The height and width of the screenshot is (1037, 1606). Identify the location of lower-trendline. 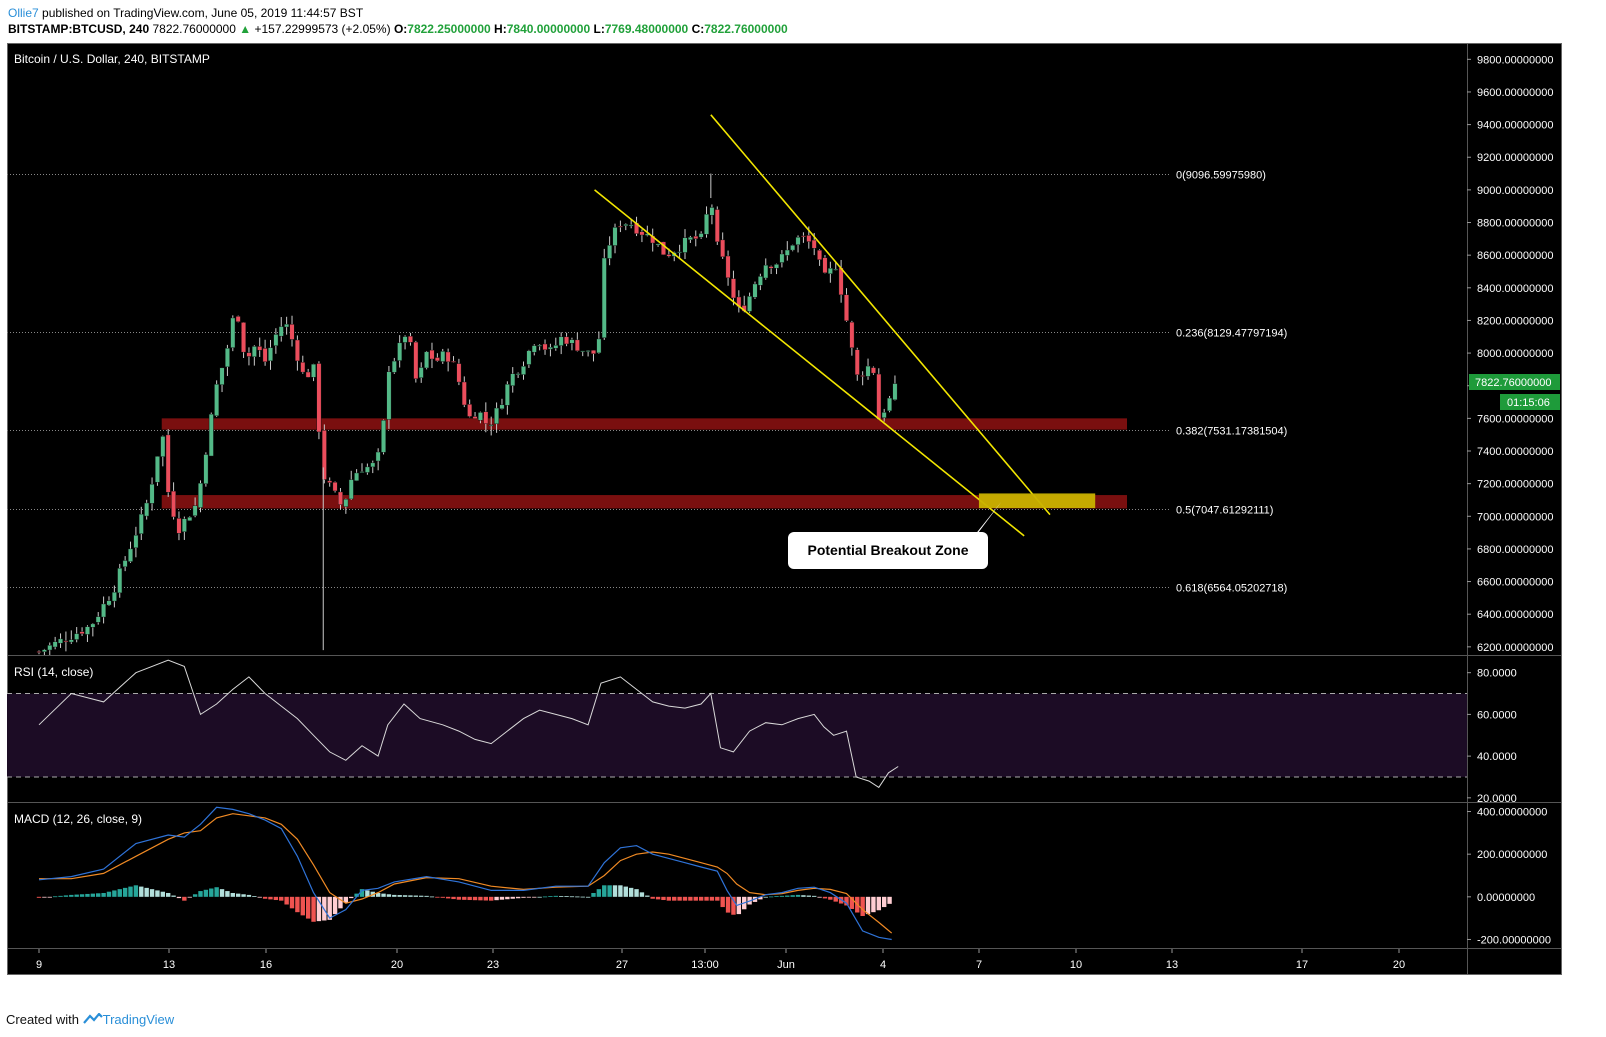
(809, 363).